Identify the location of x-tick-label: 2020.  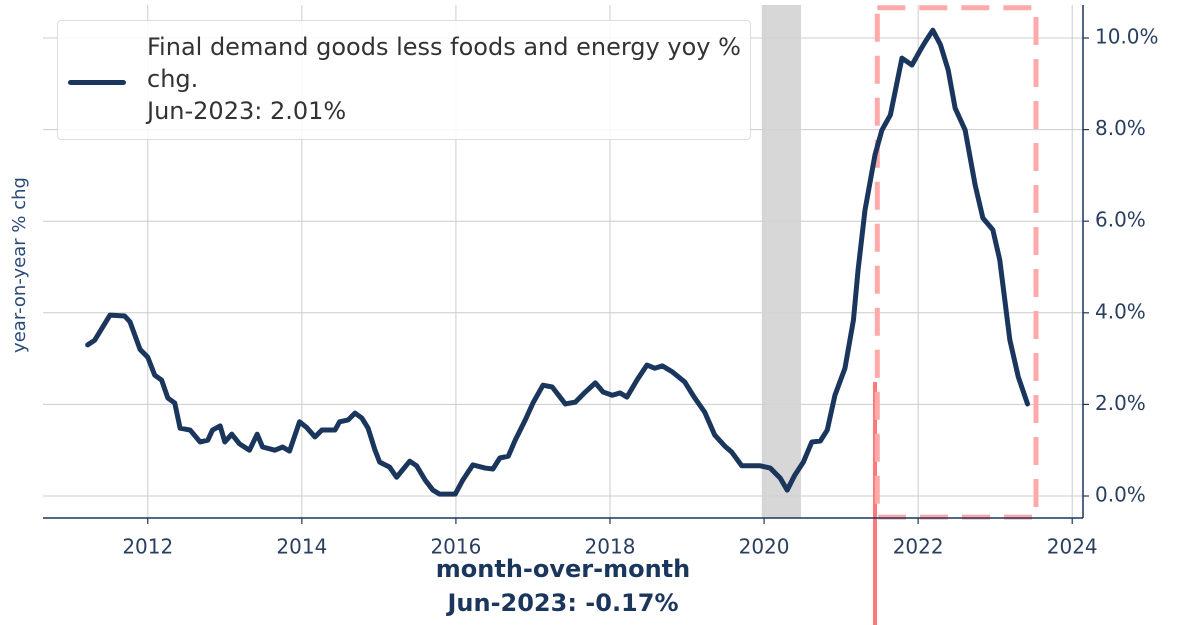
(764, 547).